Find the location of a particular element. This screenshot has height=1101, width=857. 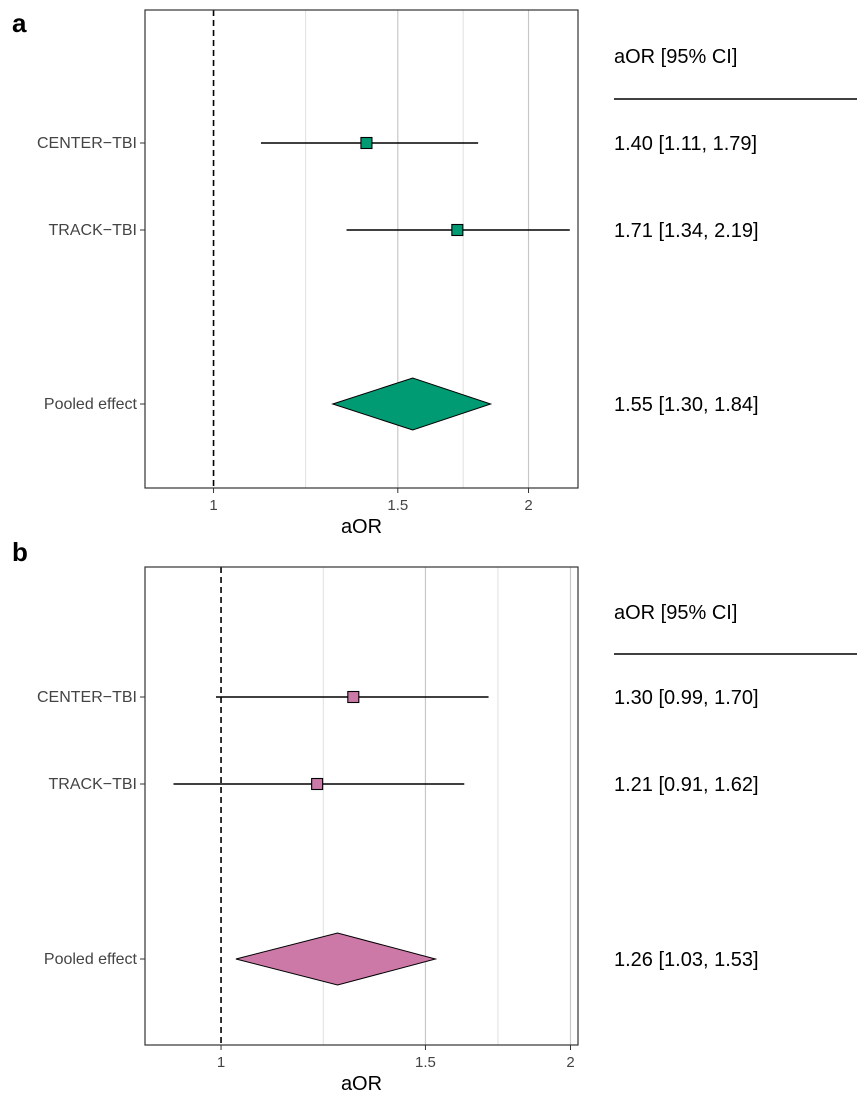

ci-value: 1.71 [1.34, 2.19] is located at coordinates (686, 231).